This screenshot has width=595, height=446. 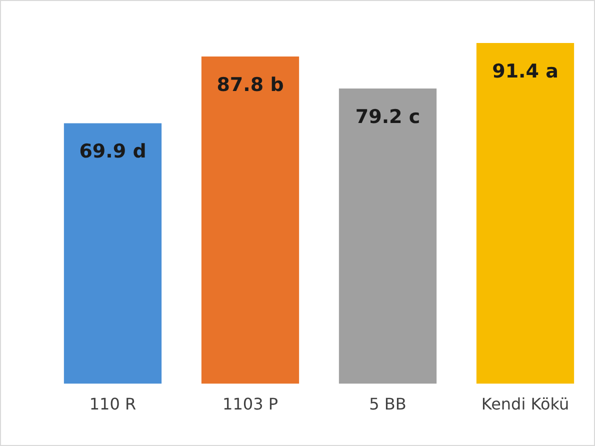 What do you see at coordinates (112, 404) in the screenshot?
I see `x-tick-label: 110 R` at bounding box center [112, 404].